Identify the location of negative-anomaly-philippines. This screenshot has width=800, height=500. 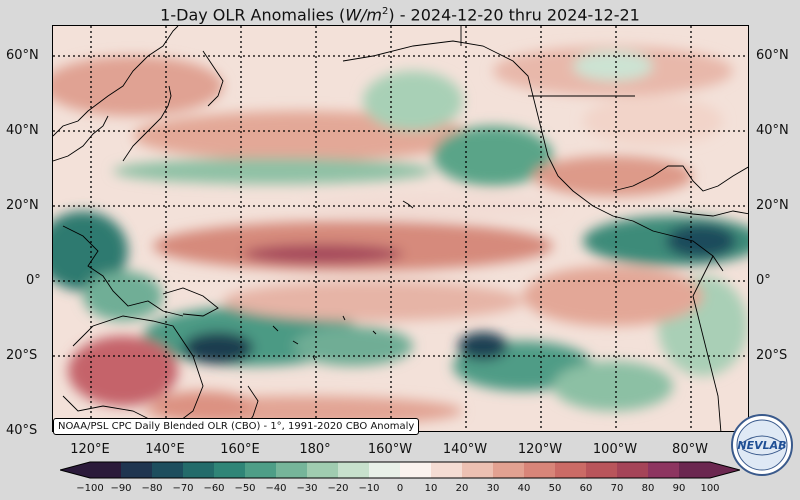
(123, 296).